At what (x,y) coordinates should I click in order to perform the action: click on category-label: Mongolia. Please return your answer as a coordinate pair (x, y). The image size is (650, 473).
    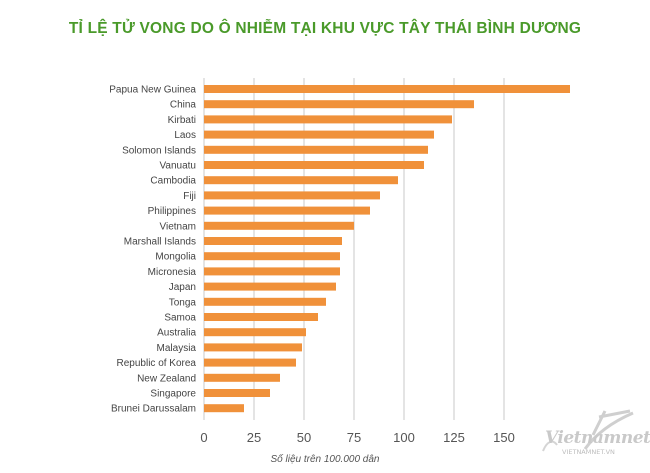
    Looking at the image, I should click on (175, 257).